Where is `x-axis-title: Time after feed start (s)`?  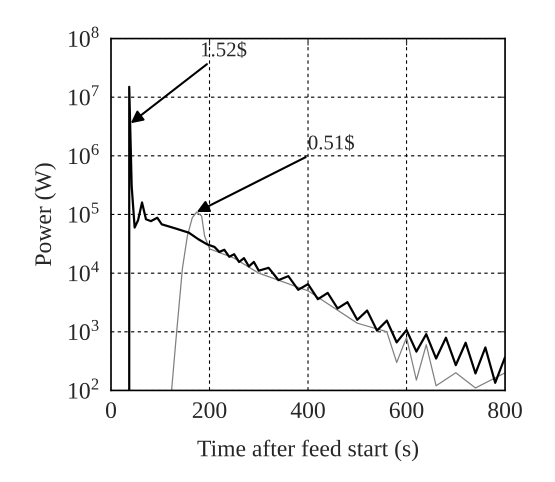
x-axis-title: Time after feed start (s) is located at coordinates (307, 451).